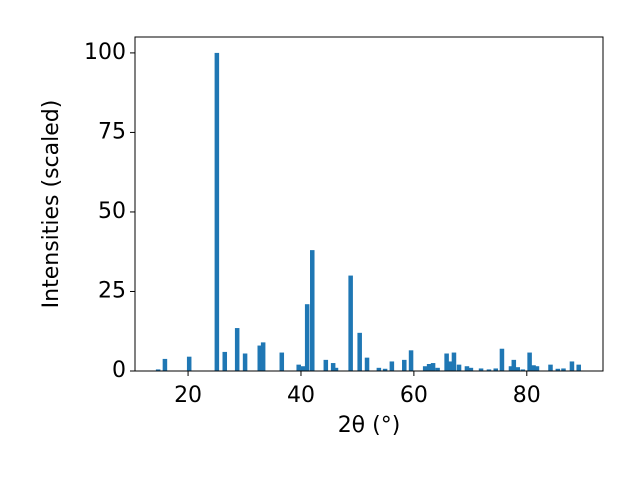 The image size is (640, 480). What do you see at coordinates (51, 204) in the screenshot?
I see `y-axis-label: Intensities (scaled)` at bounding box center [51, 204].